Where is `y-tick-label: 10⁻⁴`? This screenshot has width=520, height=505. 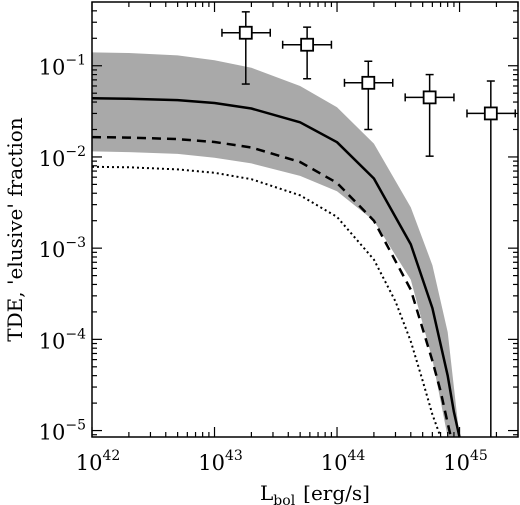
y-tick-label: 10⁻⁴ is located at coordinates (62, 339).